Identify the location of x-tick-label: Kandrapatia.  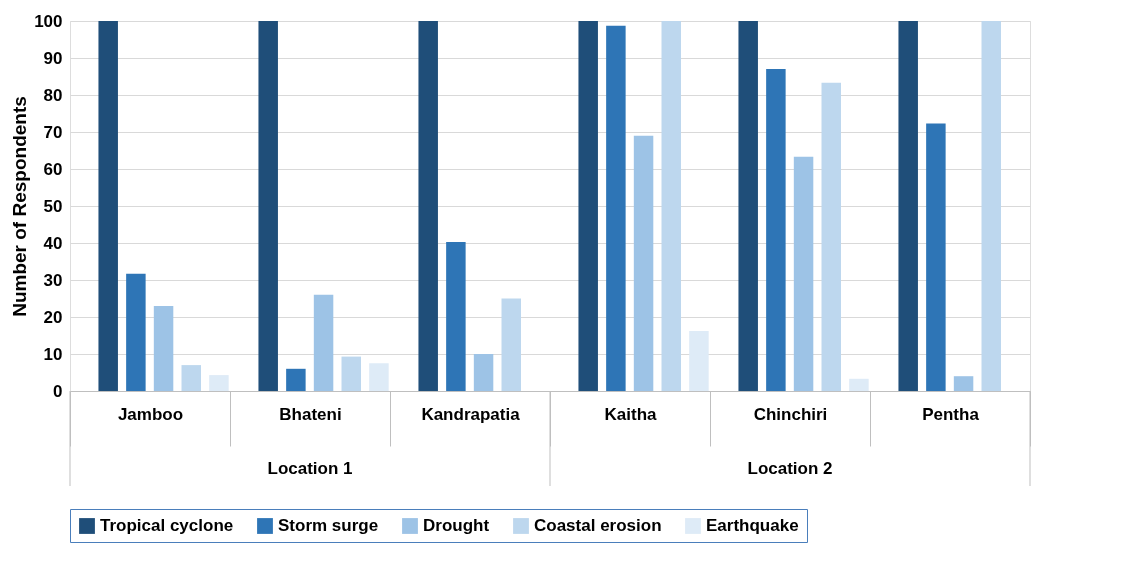
(471, 414).